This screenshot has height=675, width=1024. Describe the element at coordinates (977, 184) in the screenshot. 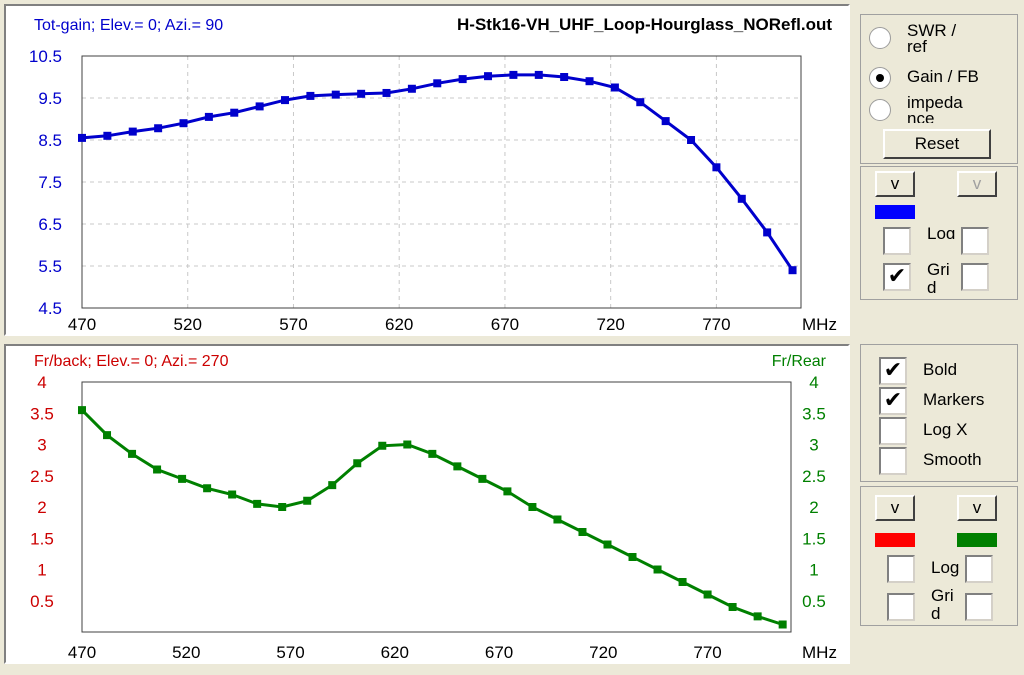

I see `secondary-color-picker-button: v` at that location.